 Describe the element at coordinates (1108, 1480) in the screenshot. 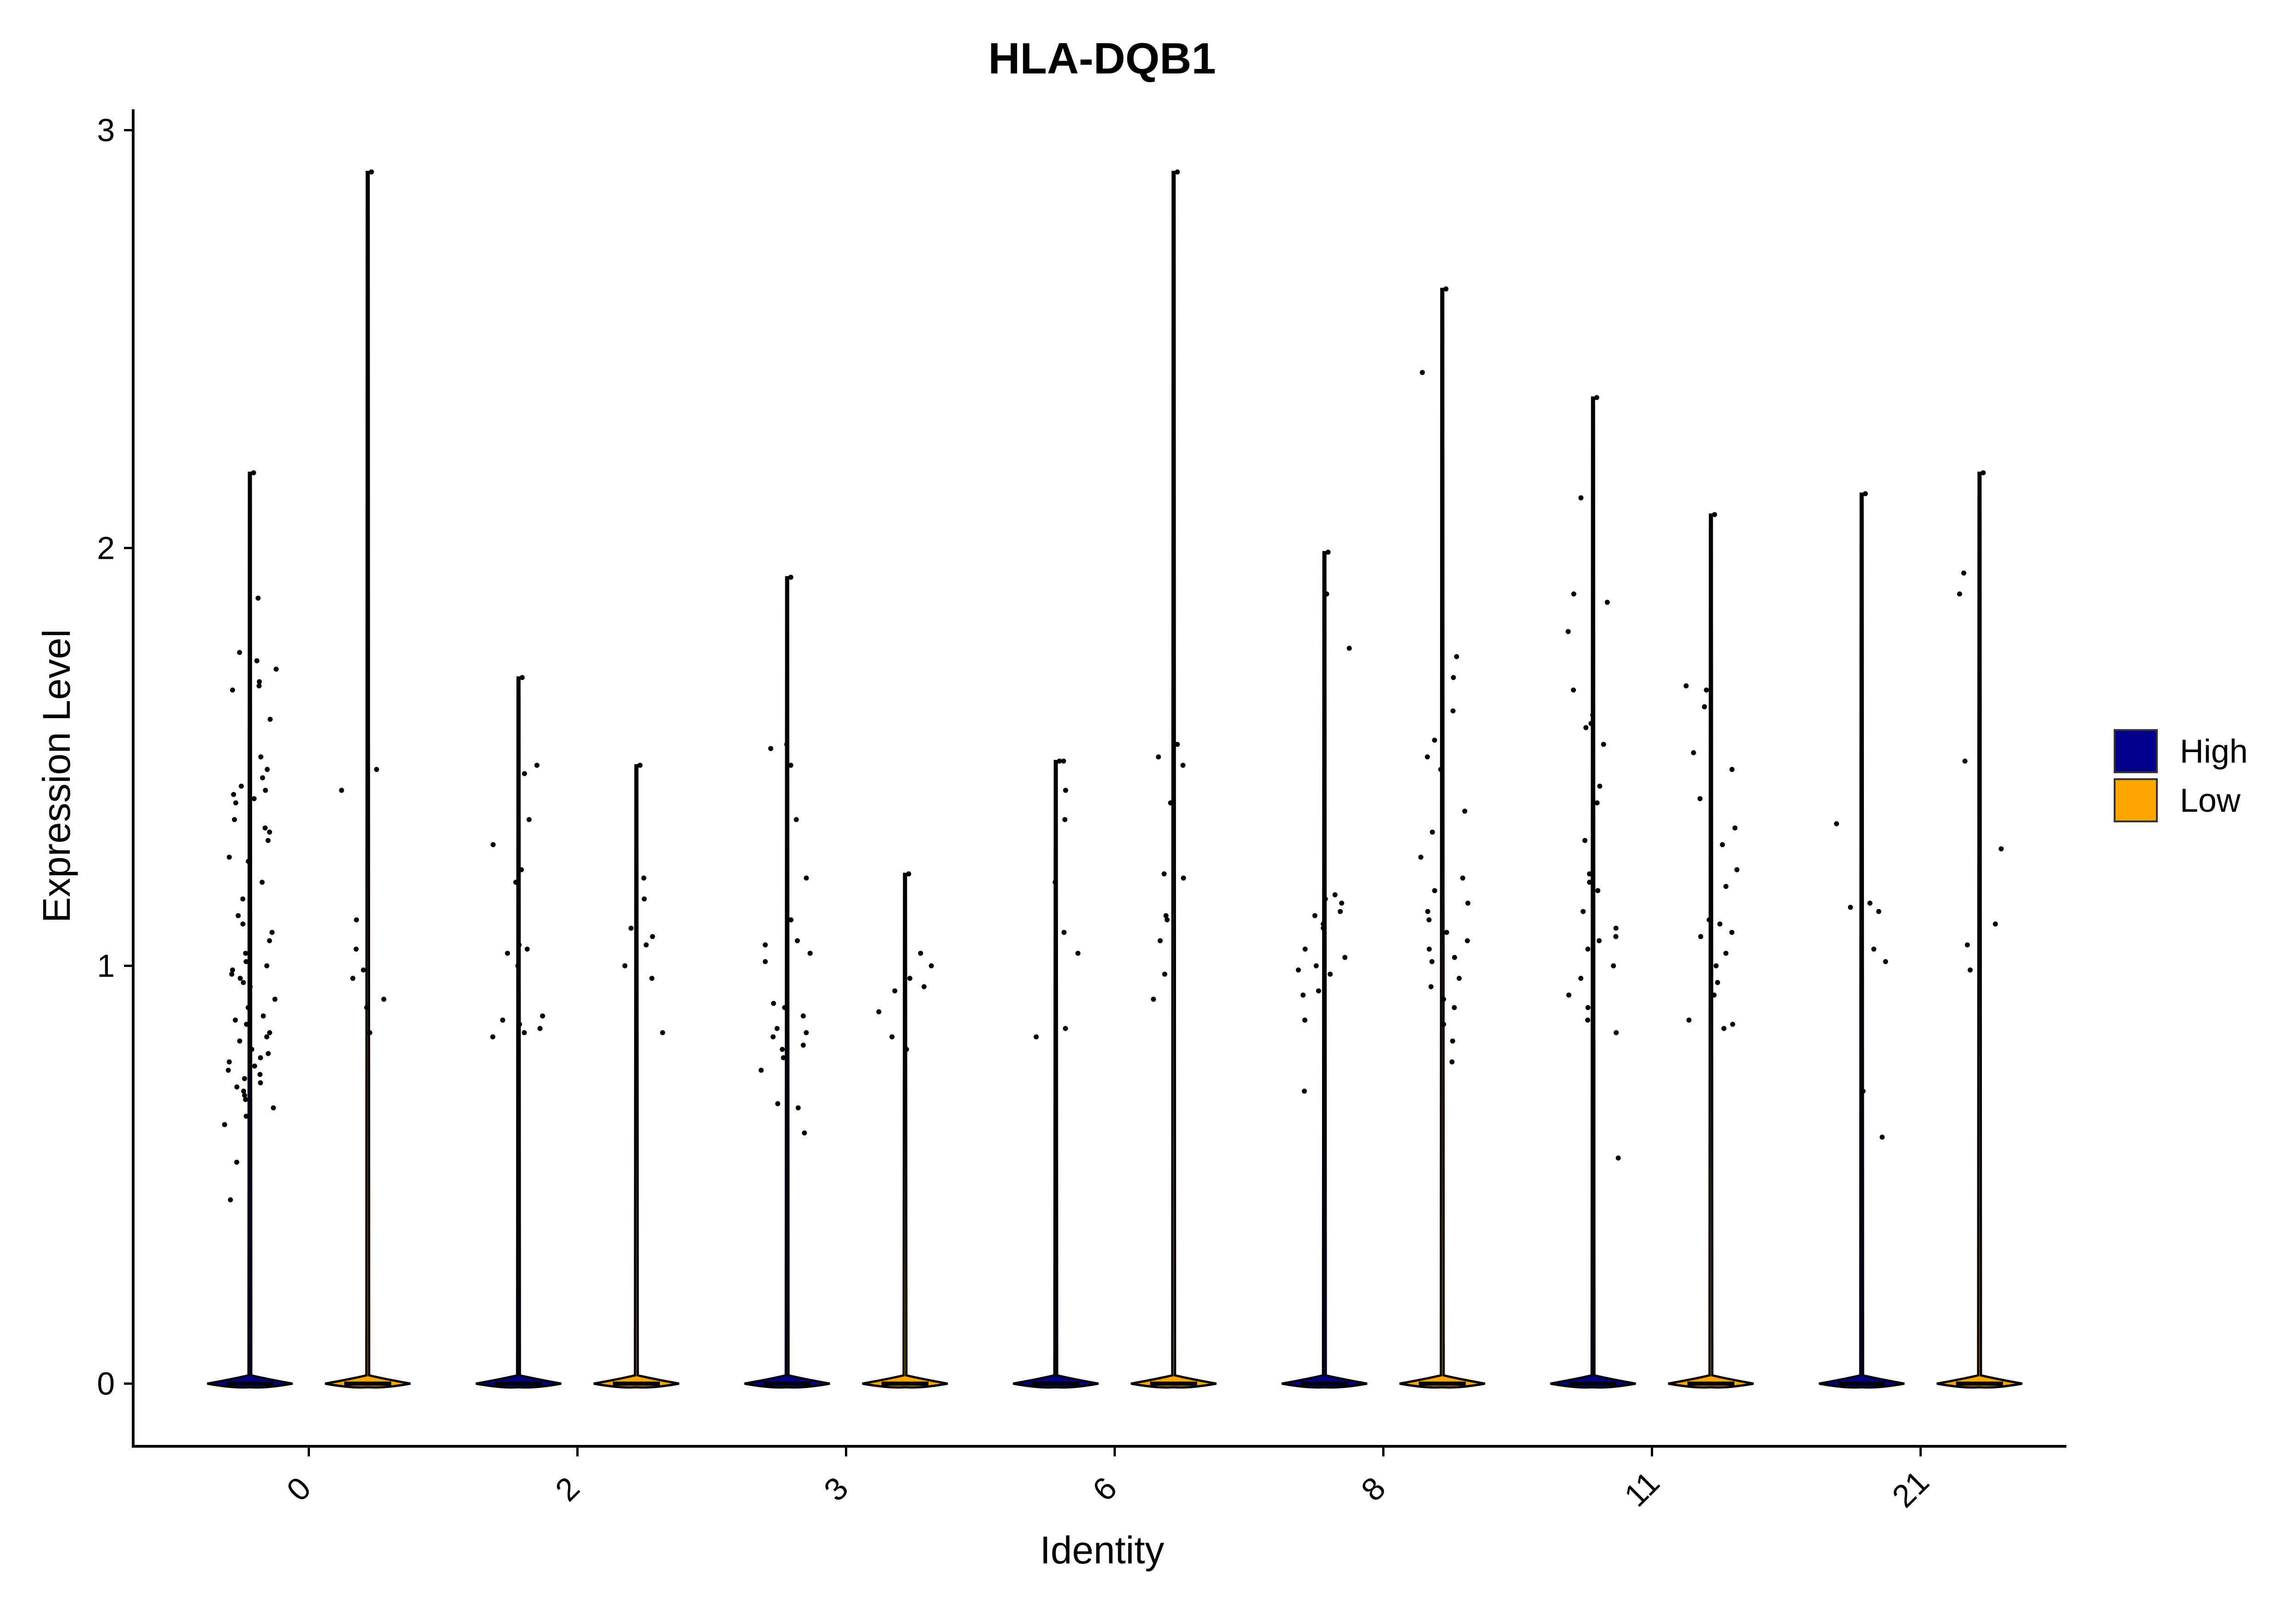

I see `x-ticks: 0 2 3 6 8 11 21` at that location.